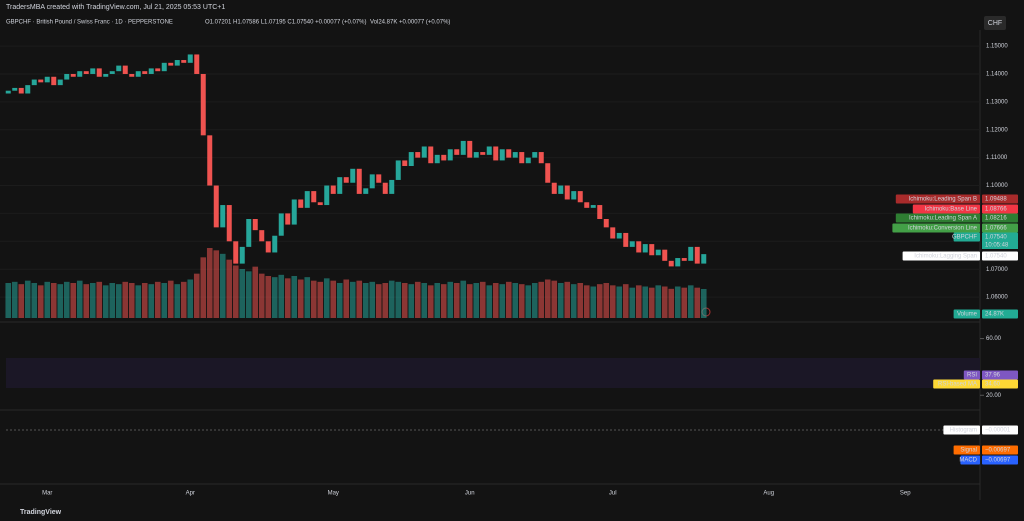  Describe the element at coordinates (512, 512) in the screenshot. I see `footer` at that location.